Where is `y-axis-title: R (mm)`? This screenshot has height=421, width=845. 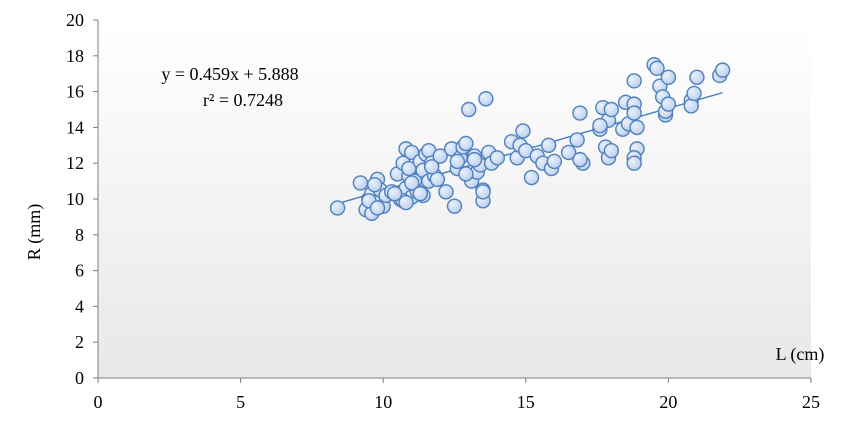 y-axis-title: R (mm) is located at coordinates (34, 232).